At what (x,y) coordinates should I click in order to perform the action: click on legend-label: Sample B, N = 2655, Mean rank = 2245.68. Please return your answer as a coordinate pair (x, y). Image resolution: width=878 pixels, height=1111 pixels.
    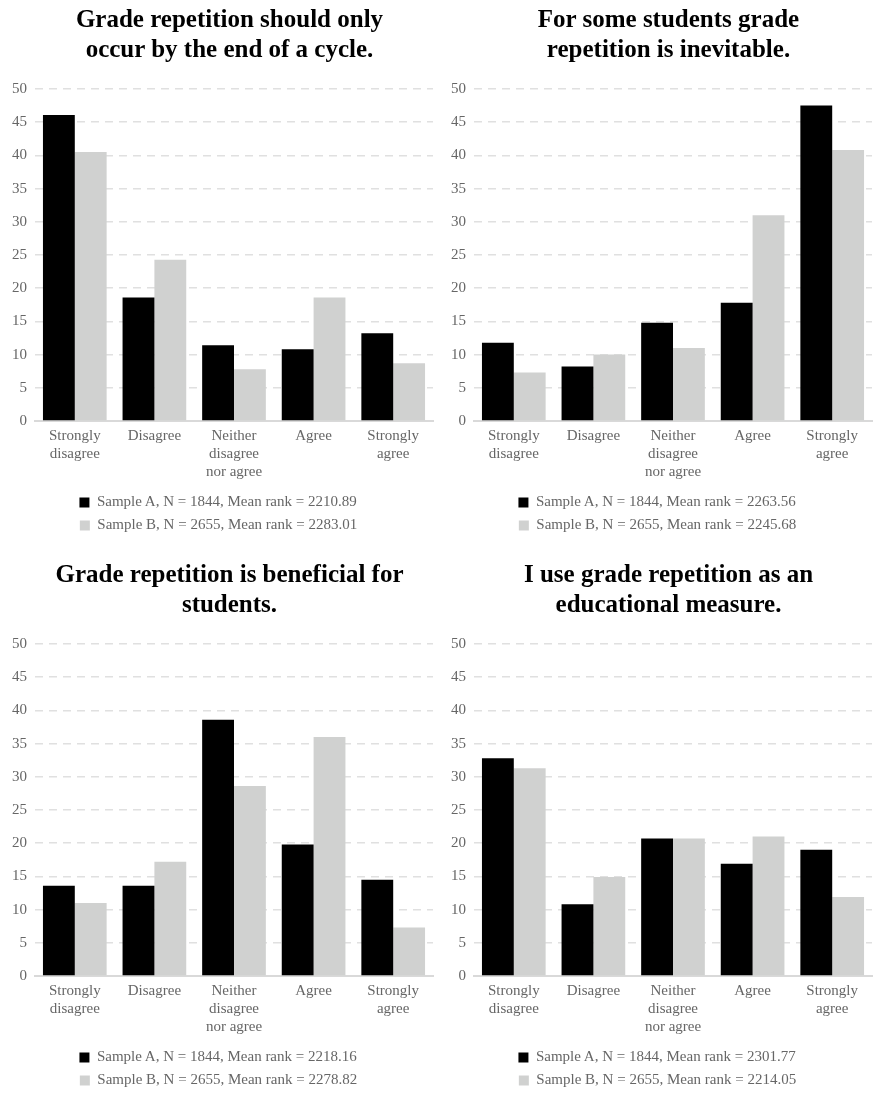
    Looking at the image, I should click on (666, 524).